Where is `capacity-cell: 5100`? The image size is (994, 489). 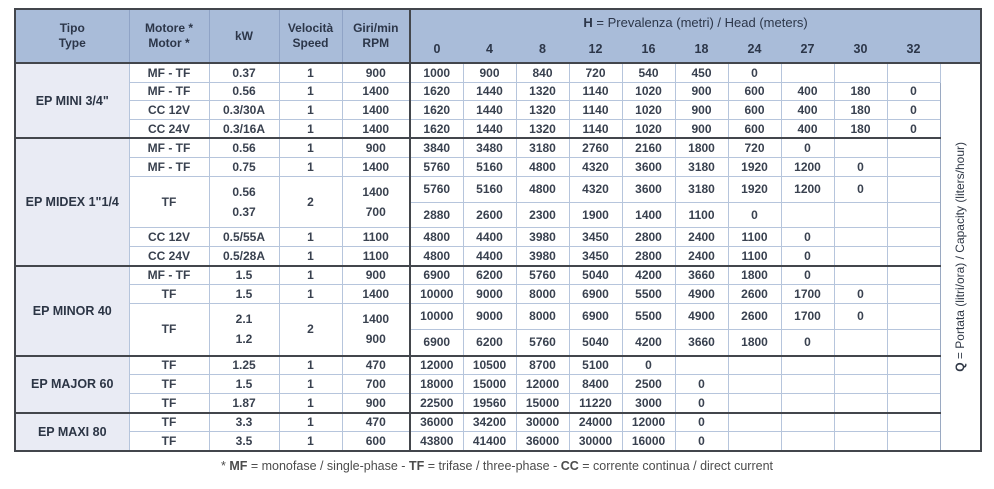
capacity-cell: 5100 is located at coordinates (595, 365).